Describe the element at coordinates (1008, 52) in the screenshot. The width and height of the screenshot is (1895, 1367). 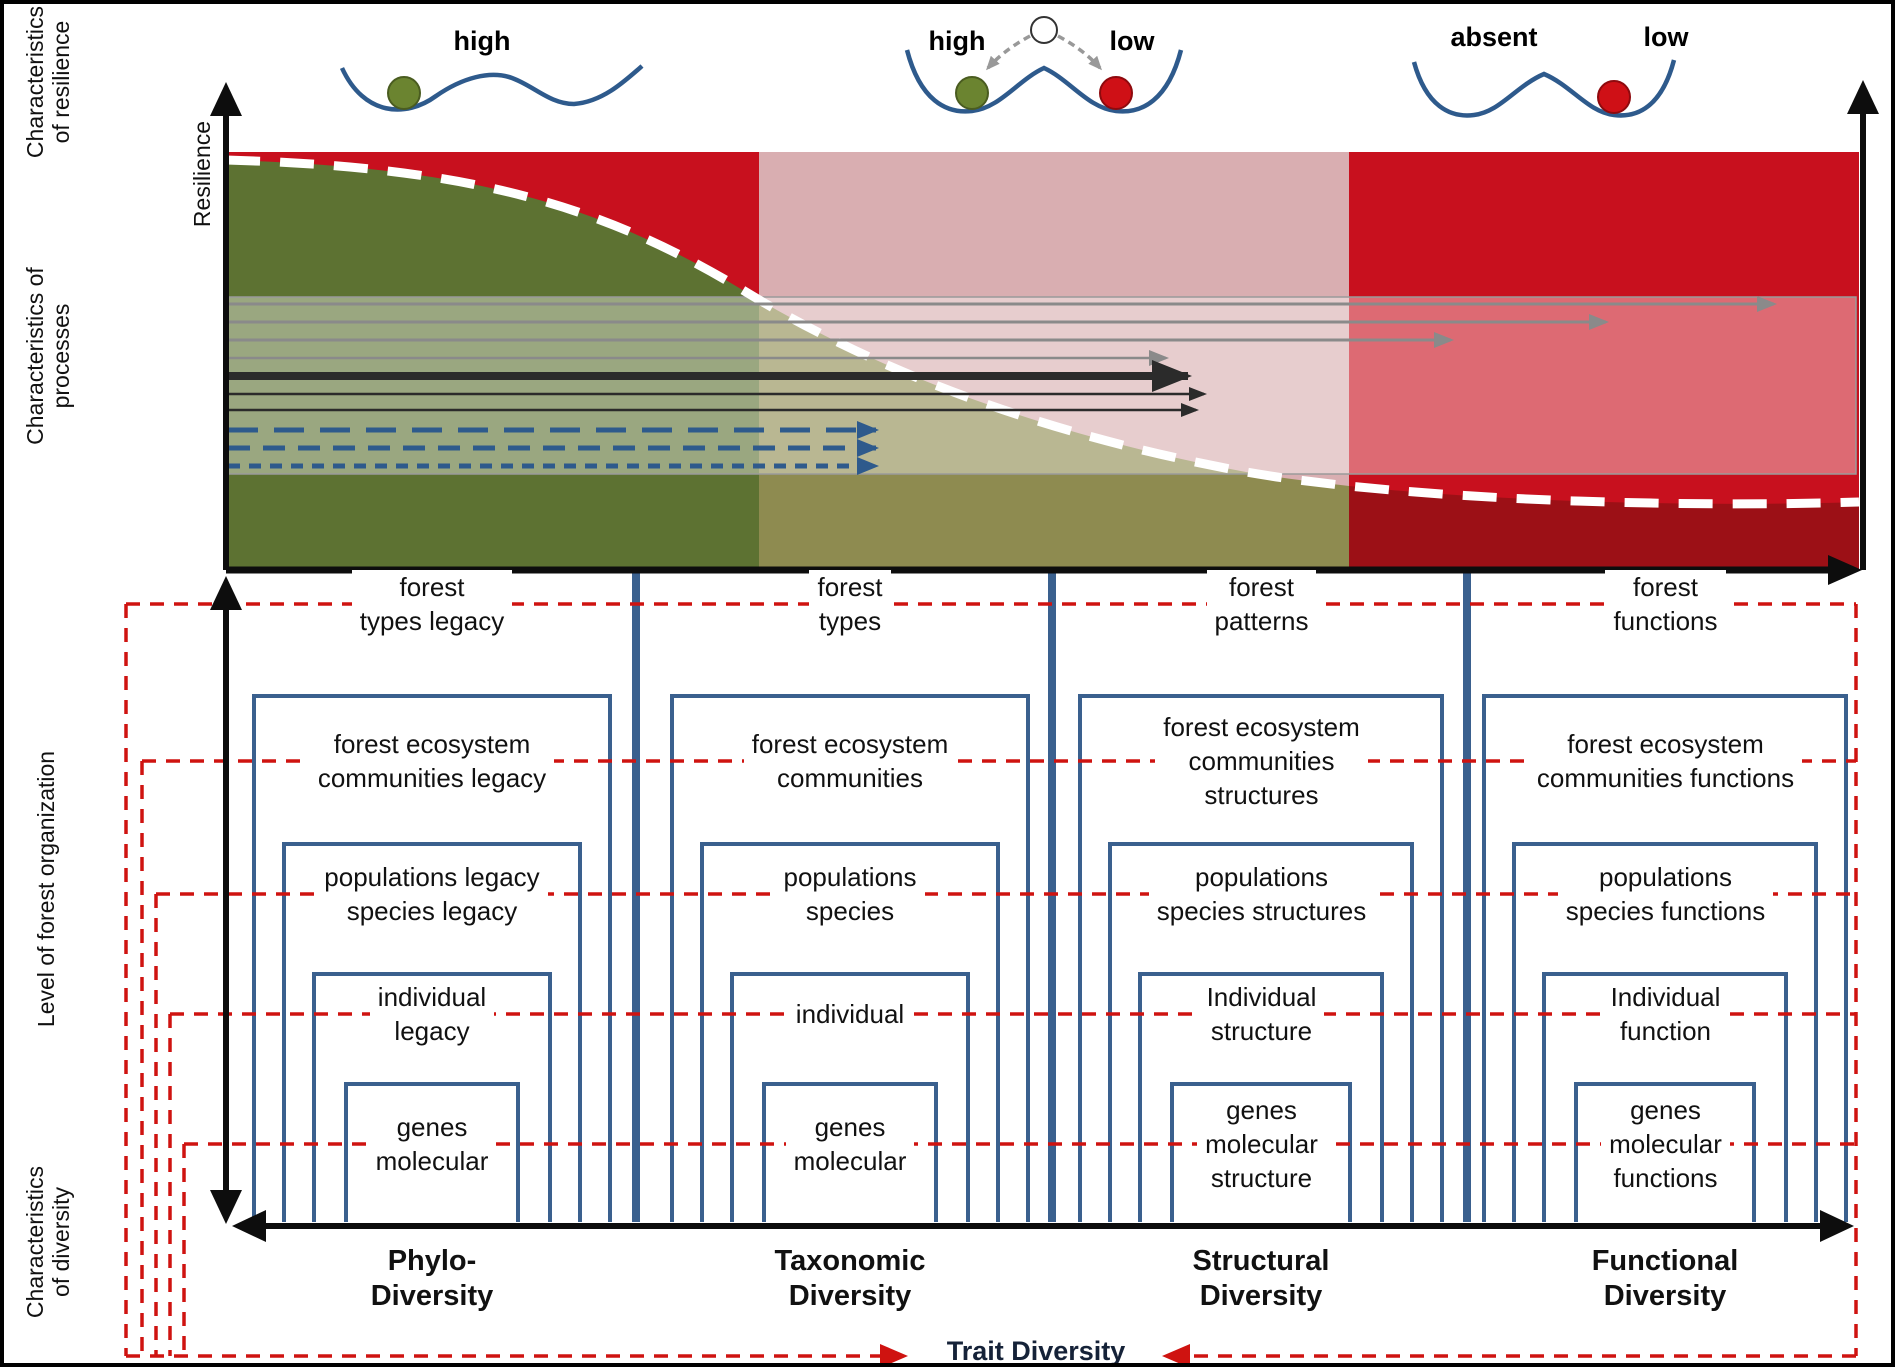
I see `tip-arrow-left-icon` at that location.